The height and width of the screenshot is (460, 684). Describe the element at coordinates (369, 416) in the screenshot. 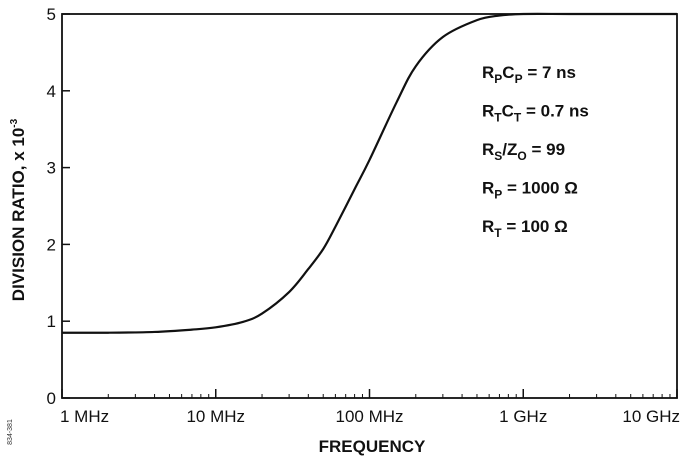

I see `x-tick-label: 100 MHz` at that location.